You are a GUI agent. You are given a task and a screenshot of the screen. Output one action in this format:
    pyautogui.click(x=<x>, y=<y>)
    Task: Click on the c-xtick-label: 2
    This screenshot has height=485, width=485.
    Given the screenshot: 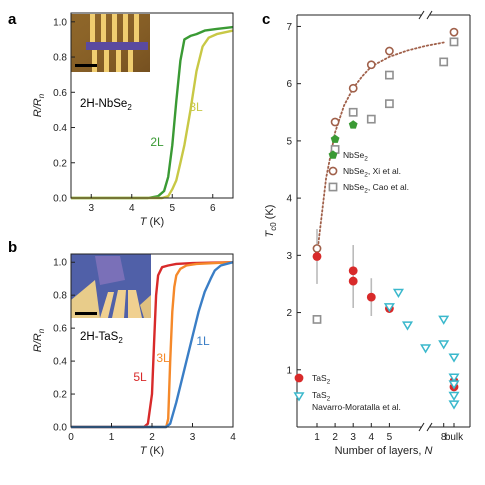 What is the action you would take?
    pyautogui.click(x=335, y=437)
    